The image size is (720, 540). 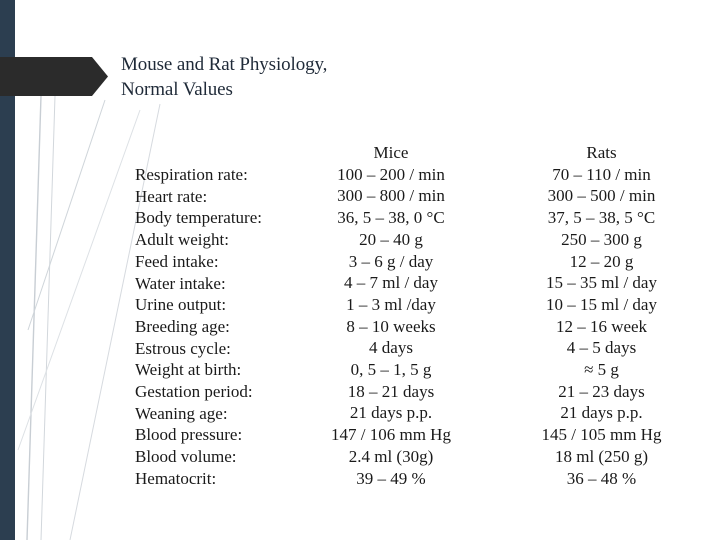 What do you see at coordinates (180, 283) in the screenshot?
I see `label-water-intake: Water intake:` at bounding box center [180, 283].